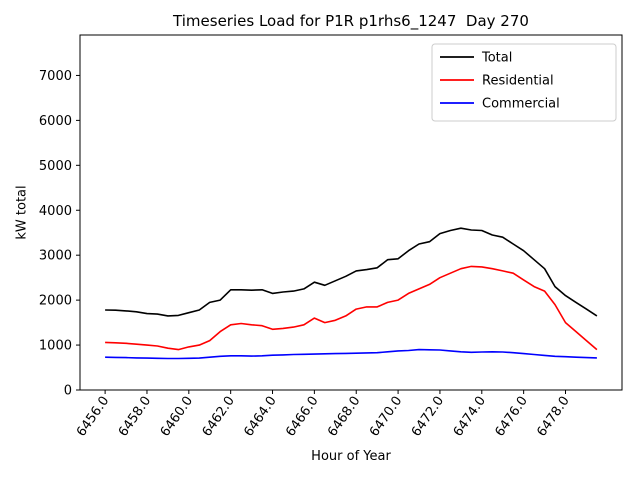 The width and height of the screenshot is (640, 480). I want to click on total-line, so click(351, 272).